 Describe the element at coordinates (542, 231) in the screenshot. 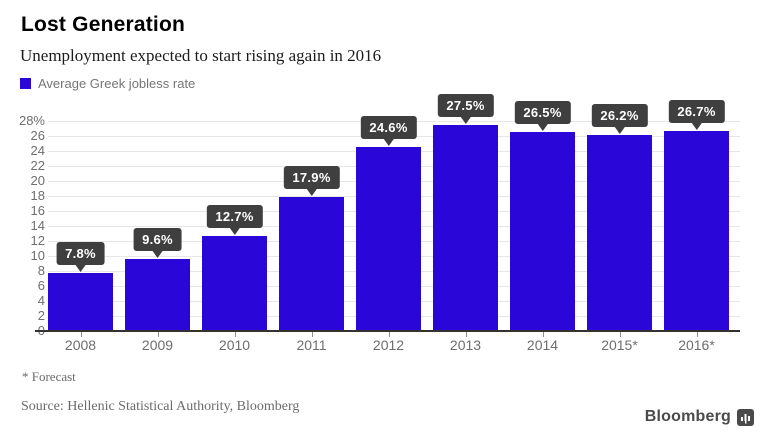

I see `bar-2014` at that location.